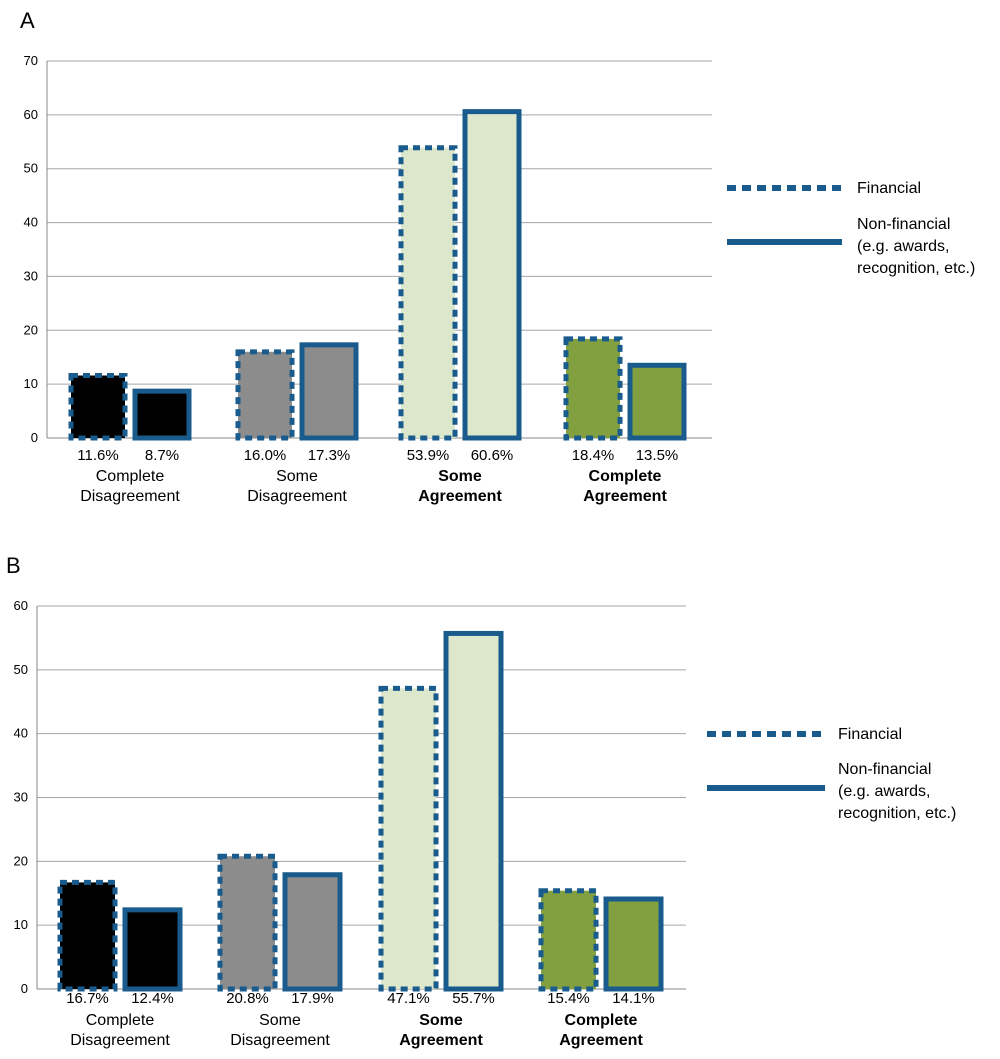 The width and height of the screenshot is (1000, 1059). I want to click on data-label: 11.6%, so click(97, 455).